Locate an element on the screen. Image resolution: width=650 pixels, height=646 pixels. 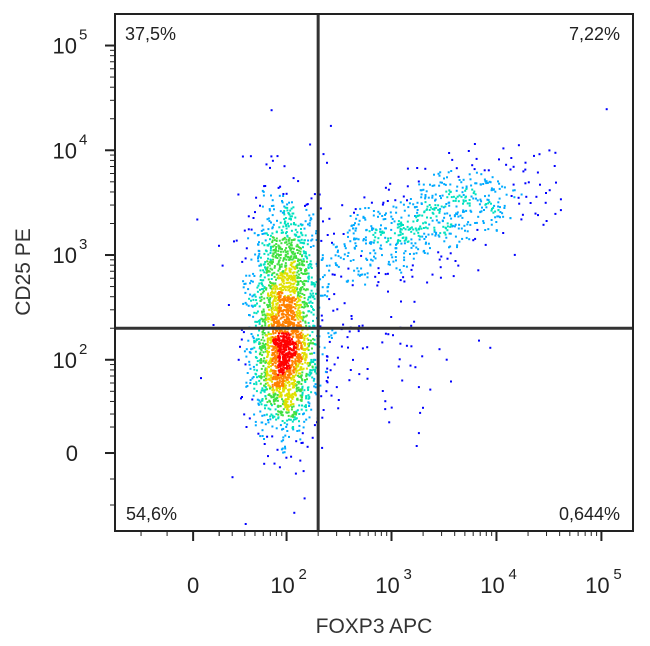
x-tick-label: 10 is located at coordinates (597, 585).